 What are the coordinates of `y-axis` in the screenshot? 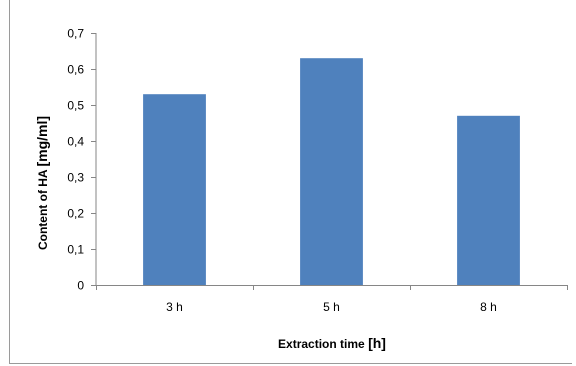 It's located at (94, 159).